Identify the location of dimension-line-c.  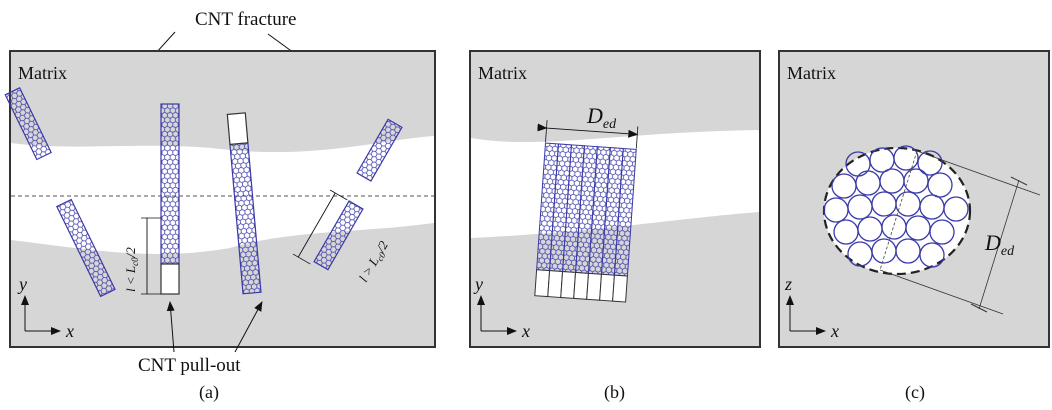
(999, 244).